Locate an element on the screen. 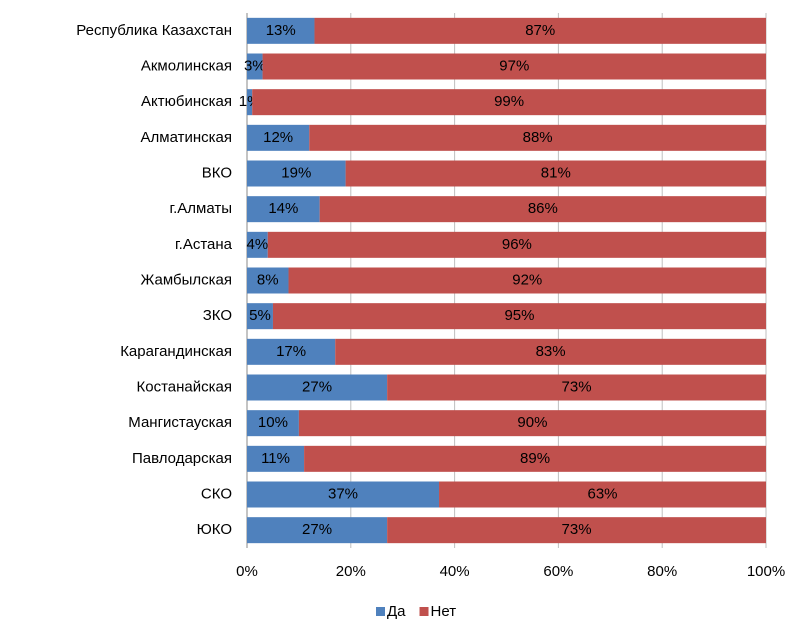 Image resolution: width=794 pixels, height=624 pixels. x-tick-label: 60% is located at coordinates (558, 571).